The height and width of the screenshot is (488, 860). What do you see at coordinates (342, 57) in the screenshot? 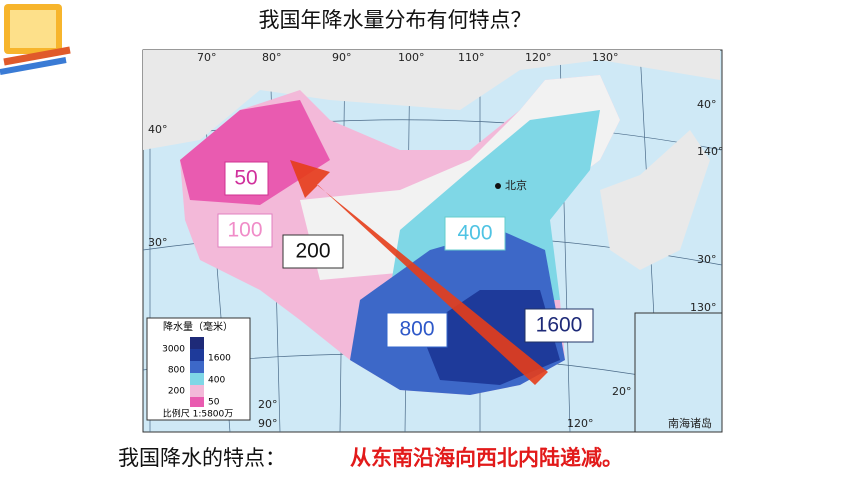
I see `lon-label: 90°` at bounding box center [342, 57].